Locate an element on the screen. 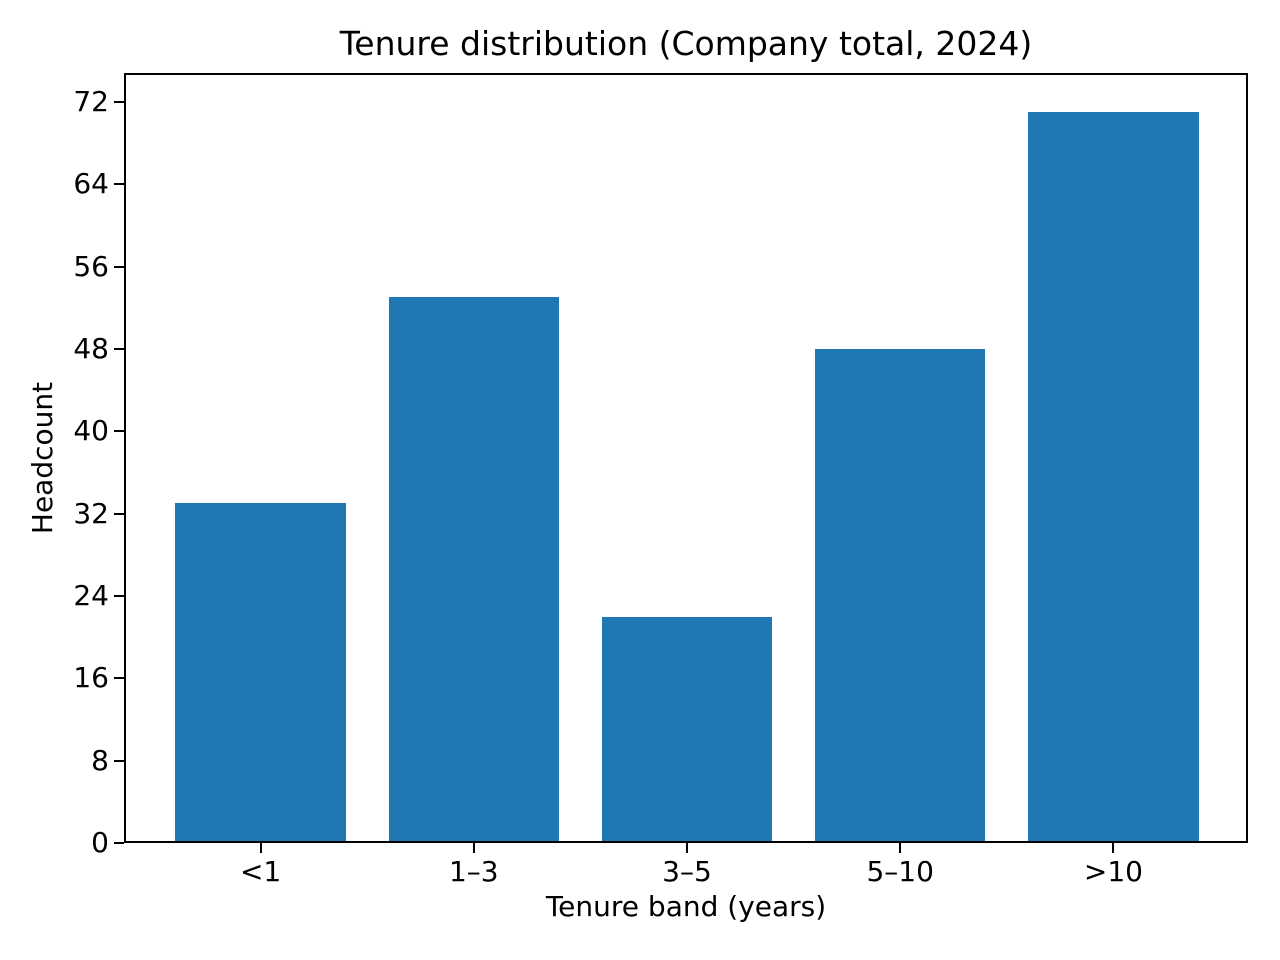 The image size is (1280, 960). x-tick-label: 1–3 is located at coordinates (473, 871).